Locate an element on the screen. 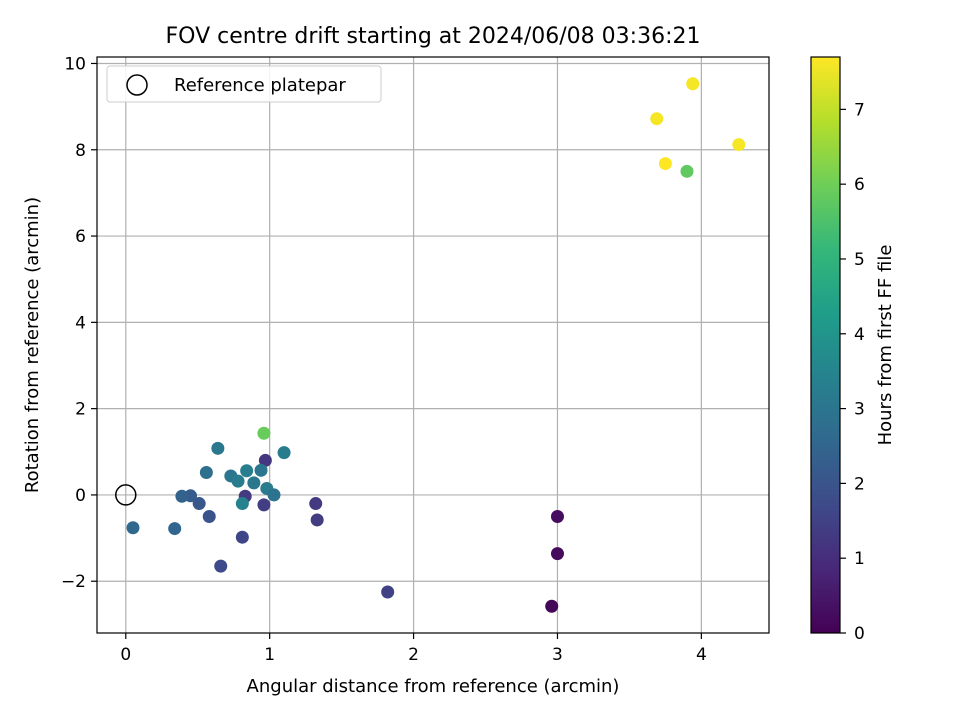  colorbar-tick-label: 5 is located at coordinates (859, 260).